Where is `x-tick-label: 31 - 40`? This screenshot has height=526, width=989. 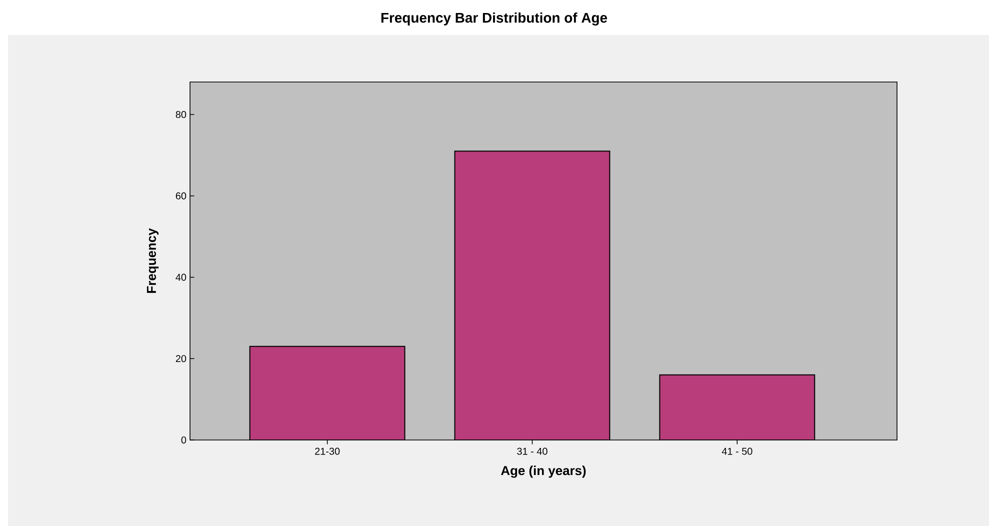
x-tick-label: 31 - 40 is located at coordinates (532, 451).